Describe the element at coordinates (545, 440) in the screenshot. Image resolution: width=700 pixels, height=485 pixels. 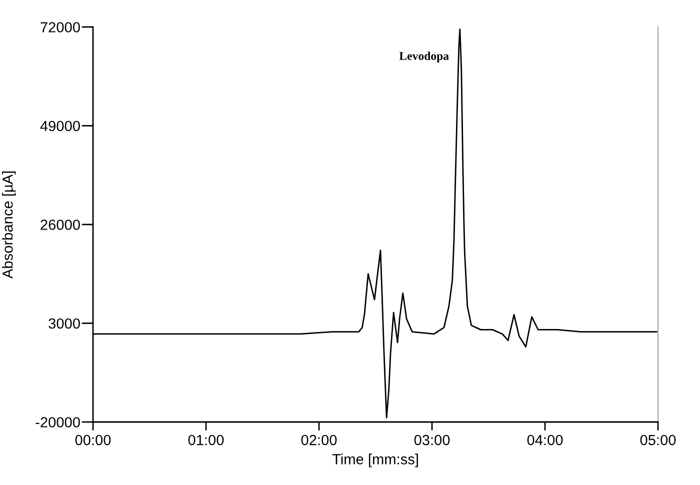
I see `x-tick-label: 04:00` at that location.